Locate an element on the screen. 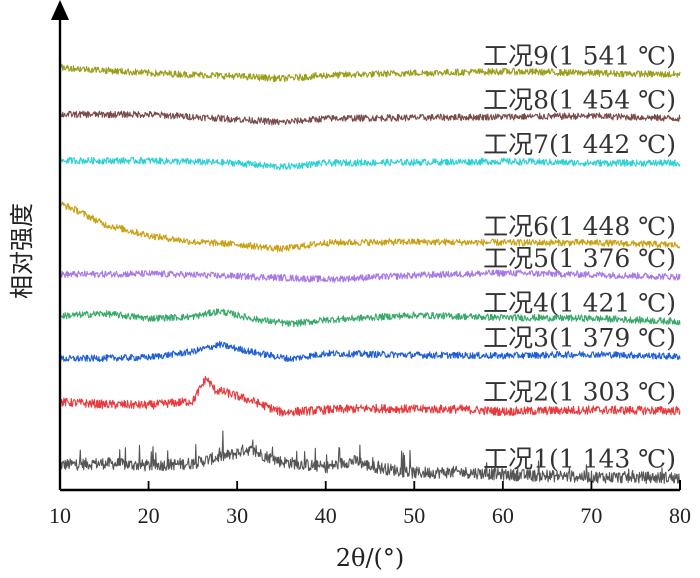 This screenshot has width=700, height=578. series-label-4: 工况4(1 421 ℃) is located at coordinates (579, 303).